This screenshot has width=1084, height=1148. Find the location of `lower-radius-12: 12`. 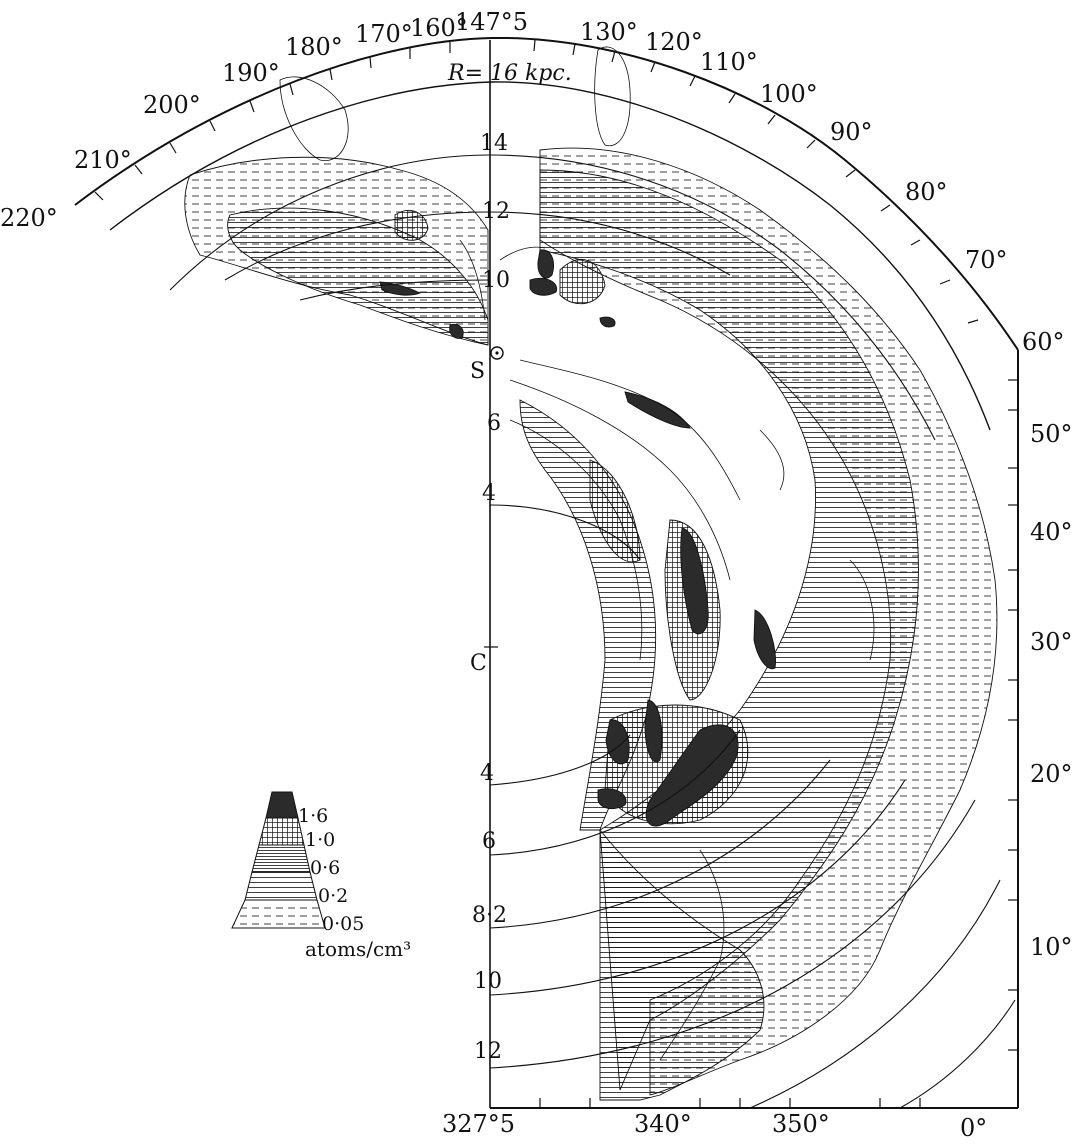

lower-radius-12: 12 is located at coordinates (488, 1051).